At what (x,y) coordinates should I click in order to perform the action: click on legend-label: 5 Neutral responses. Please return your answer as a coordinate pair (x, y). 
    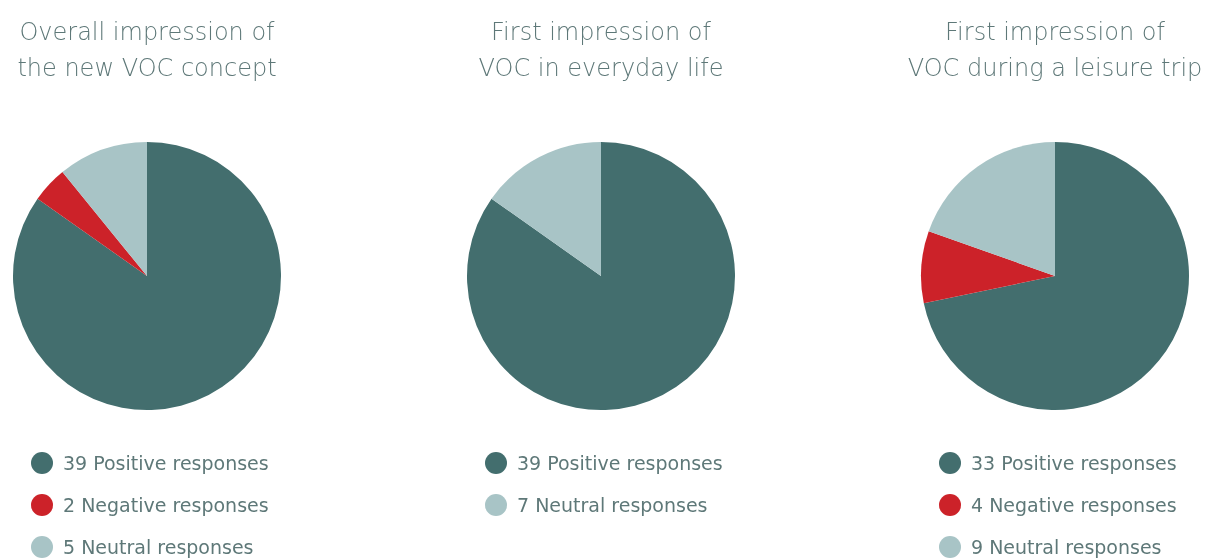
    Looking at the image, I should click on (158, 547).